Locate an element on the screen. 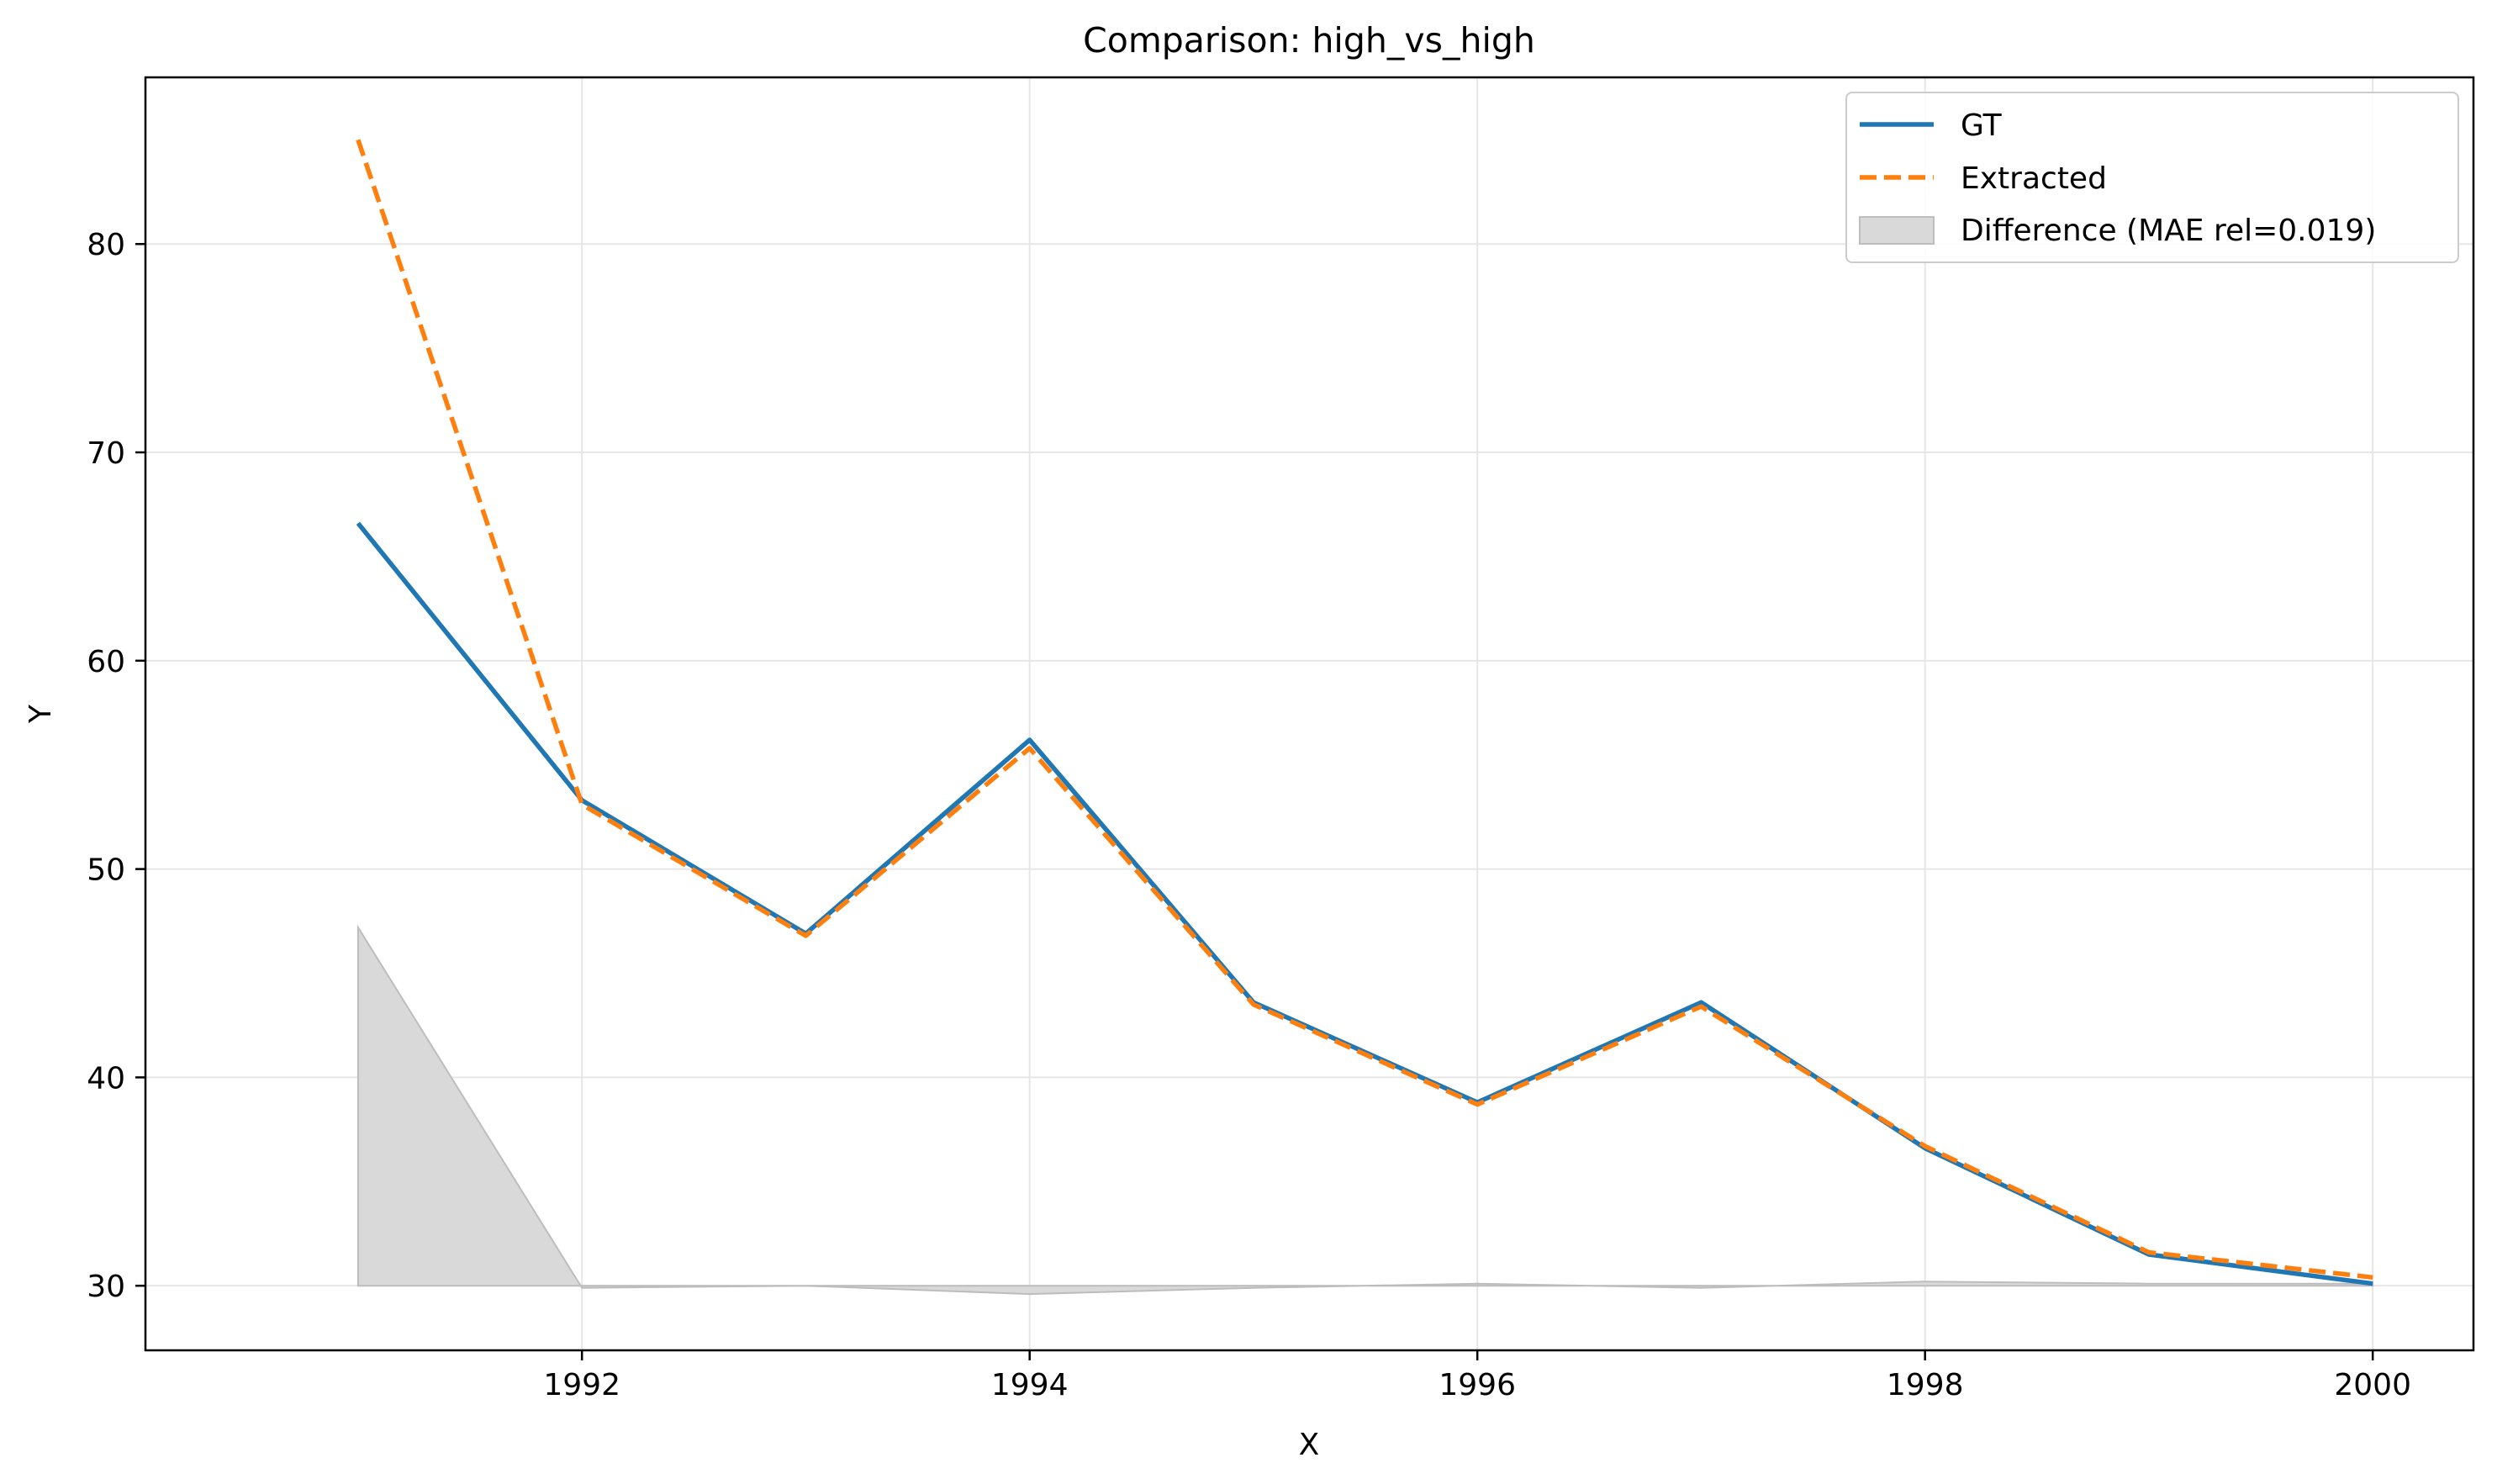 The width and height of the screenshot is (2497, 1484). y-tick-label-40: 40 is located at coordinates (106, 1078).